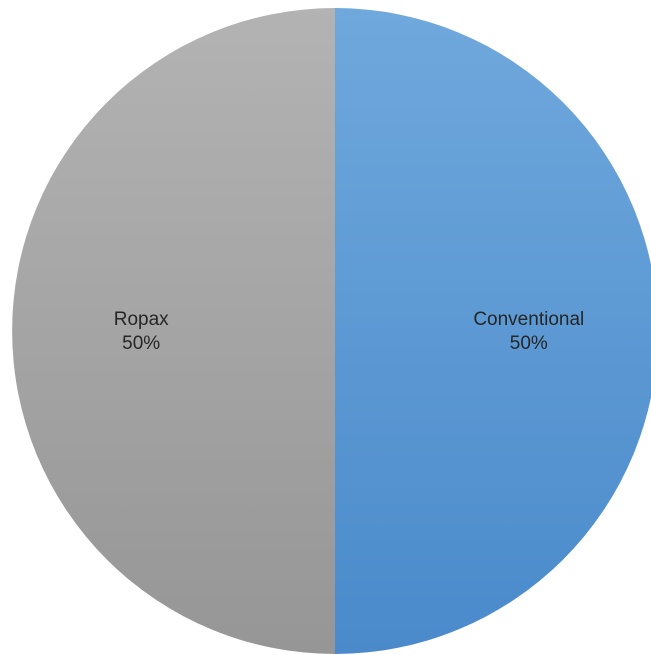 This screenshot has width=651, height=655. I want to click on pie-labels: Conventional 50% Ropax 50%, so click(349, 331).